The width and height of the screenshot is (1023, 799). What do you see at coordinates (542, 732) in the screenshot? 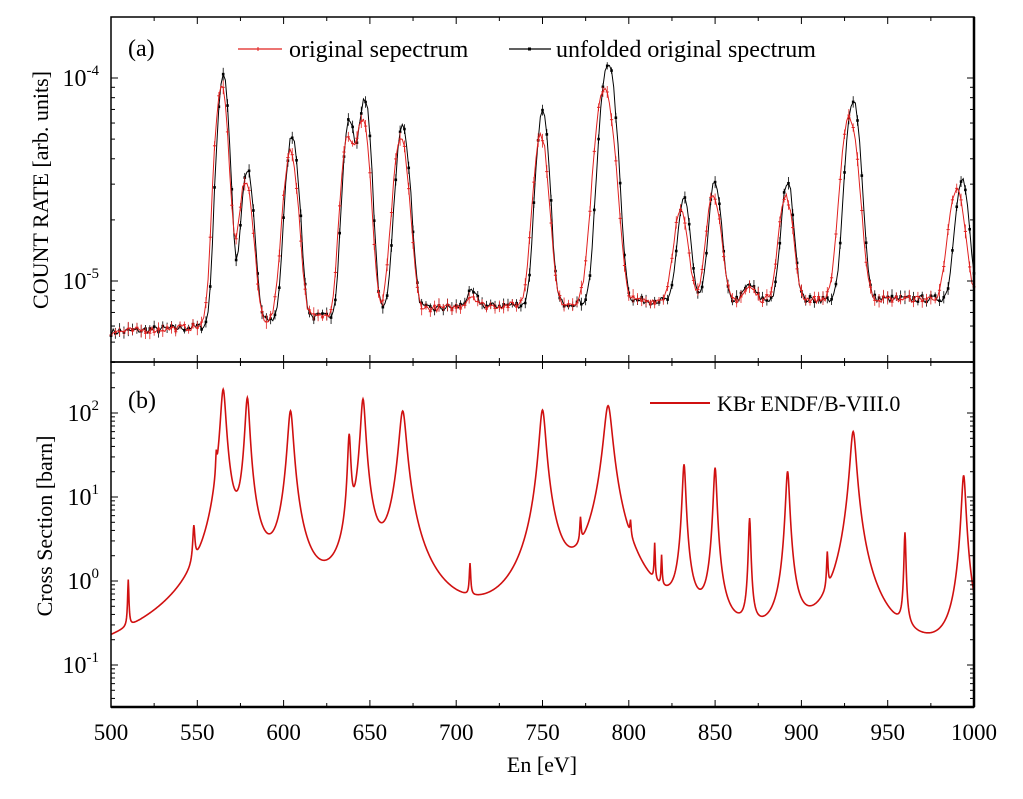
I see `x-tick-label: 750` at bounding box center [542, 732].